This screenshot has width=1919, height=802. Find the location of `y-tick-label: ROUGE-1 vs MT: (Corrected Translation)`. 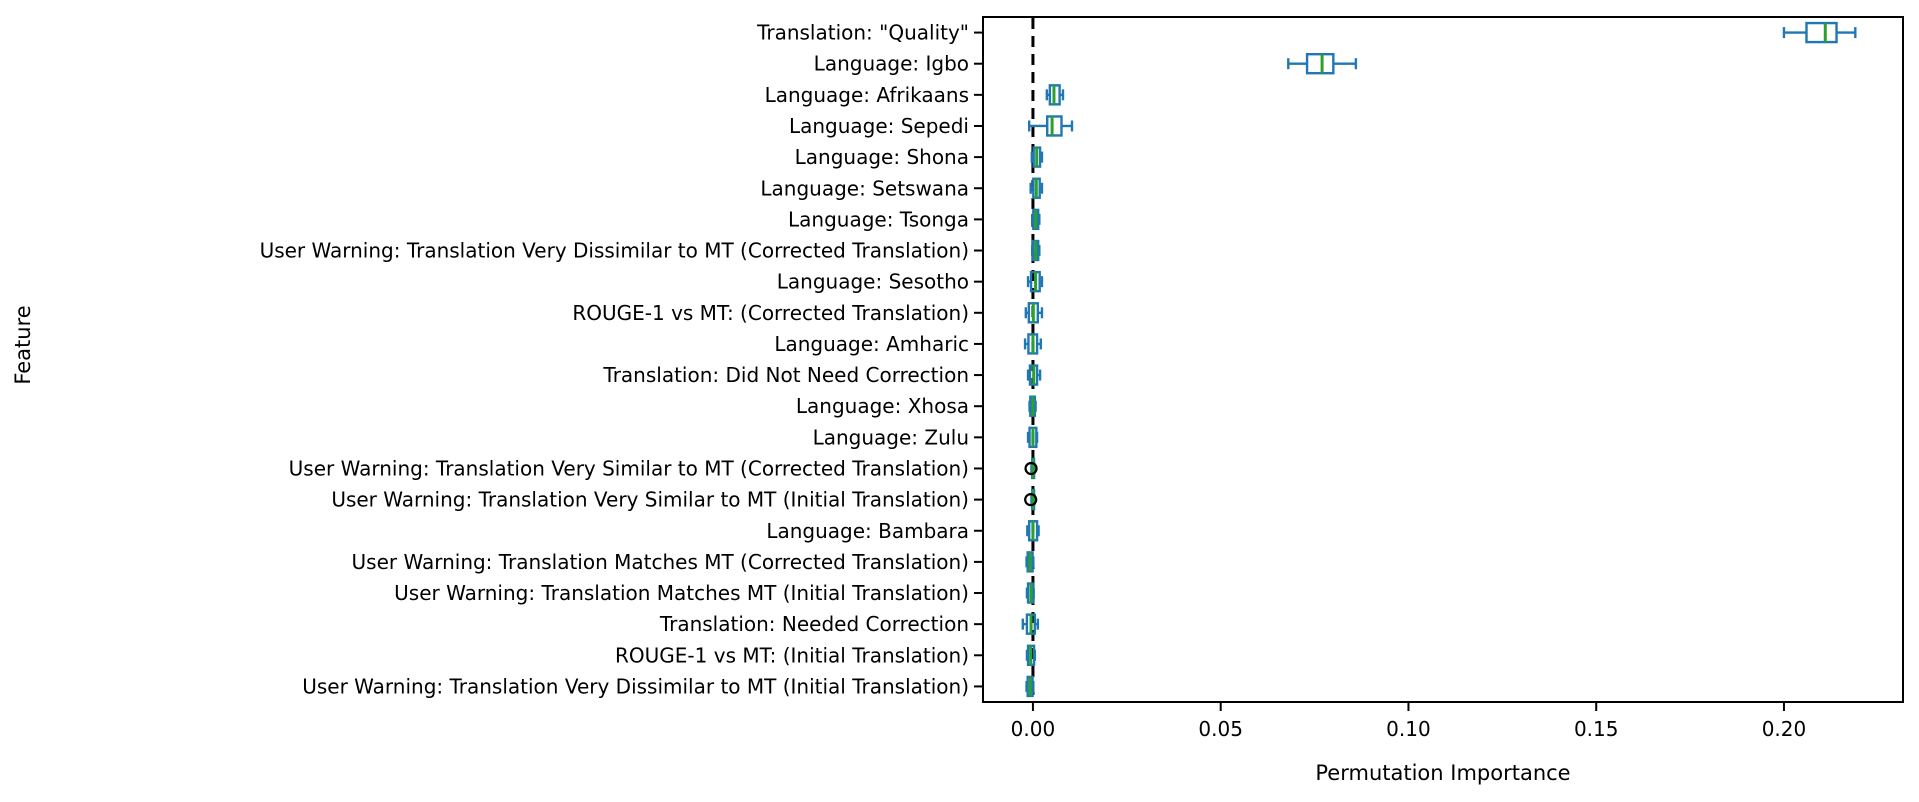

y-tick-label: ROUGE-1 vs MT: (Corrected Translation) is located at coordinates (770, 313).